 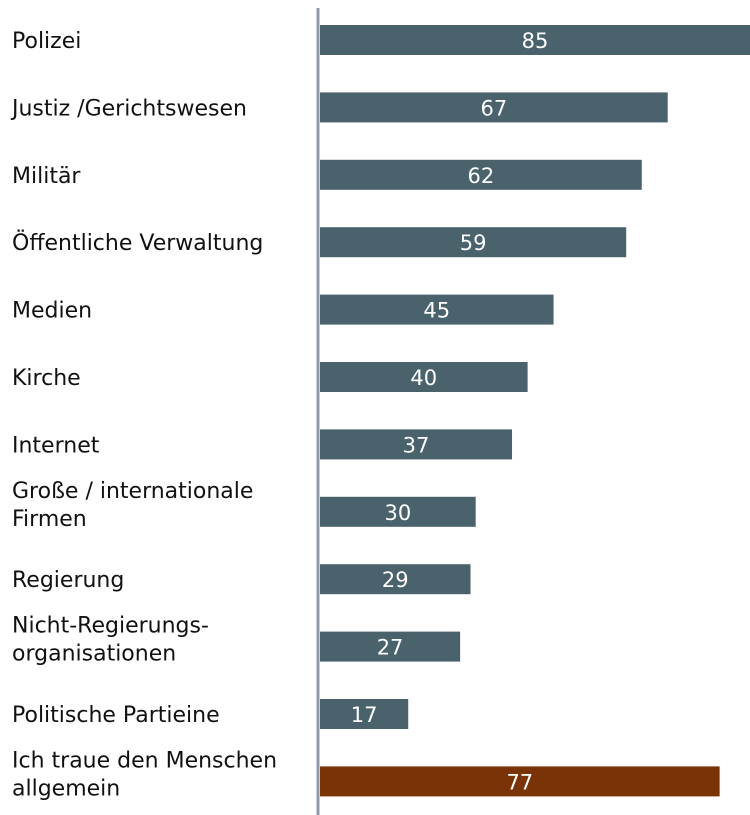 What do you see at coordinates (46, 378) in the screenshot?
I see `category-label: Kirche` at bounding box center [46, 378].